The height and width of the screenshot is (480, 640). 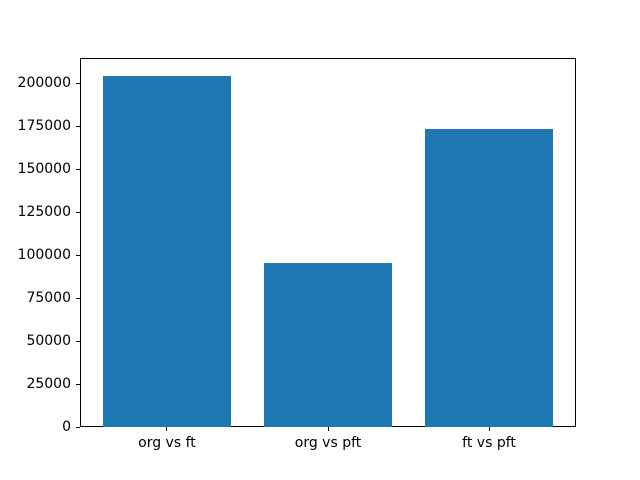 What do you see at coordinates (44, 255) in the screenshot?
I see `y-tick-label: 100000` at bounding box center [44, 255].